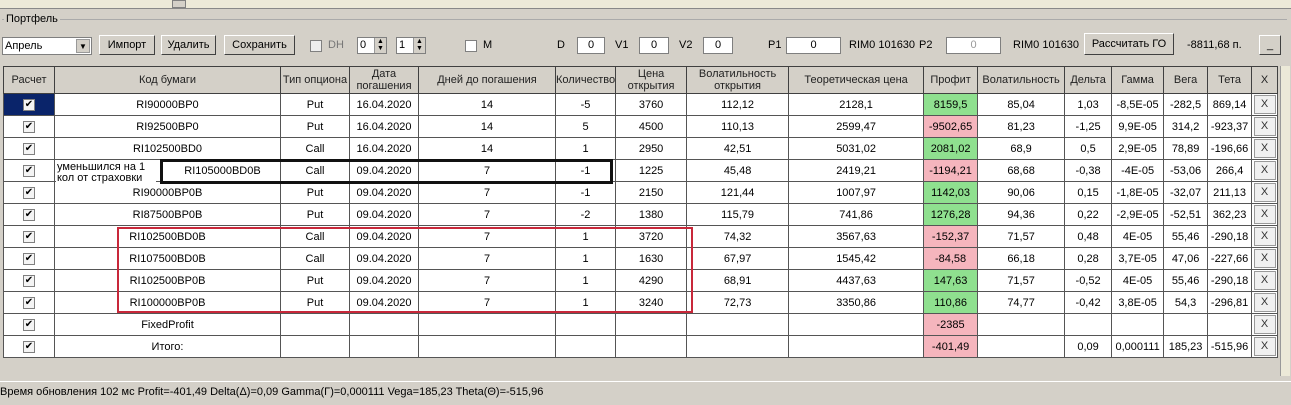 The width and height of the screenshot is (1291, 405). I want to click on column-header: Тип опциона, so click(315, 80).